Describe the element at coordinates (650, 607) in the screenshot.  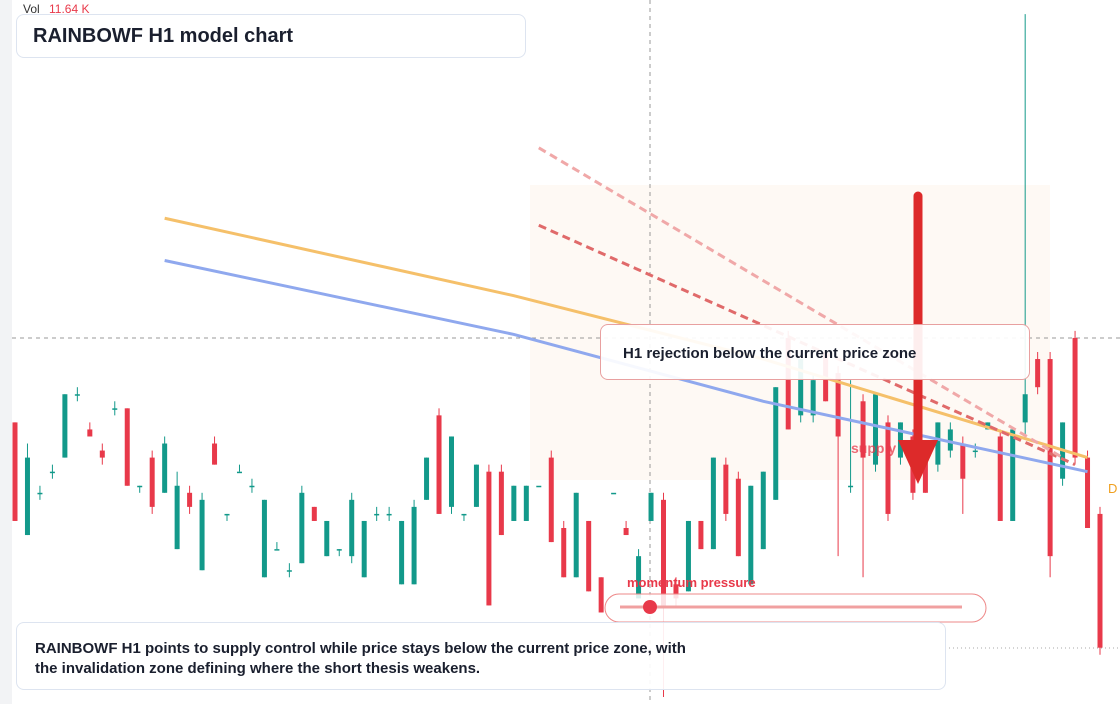
I see `indicator-dot` at that location.